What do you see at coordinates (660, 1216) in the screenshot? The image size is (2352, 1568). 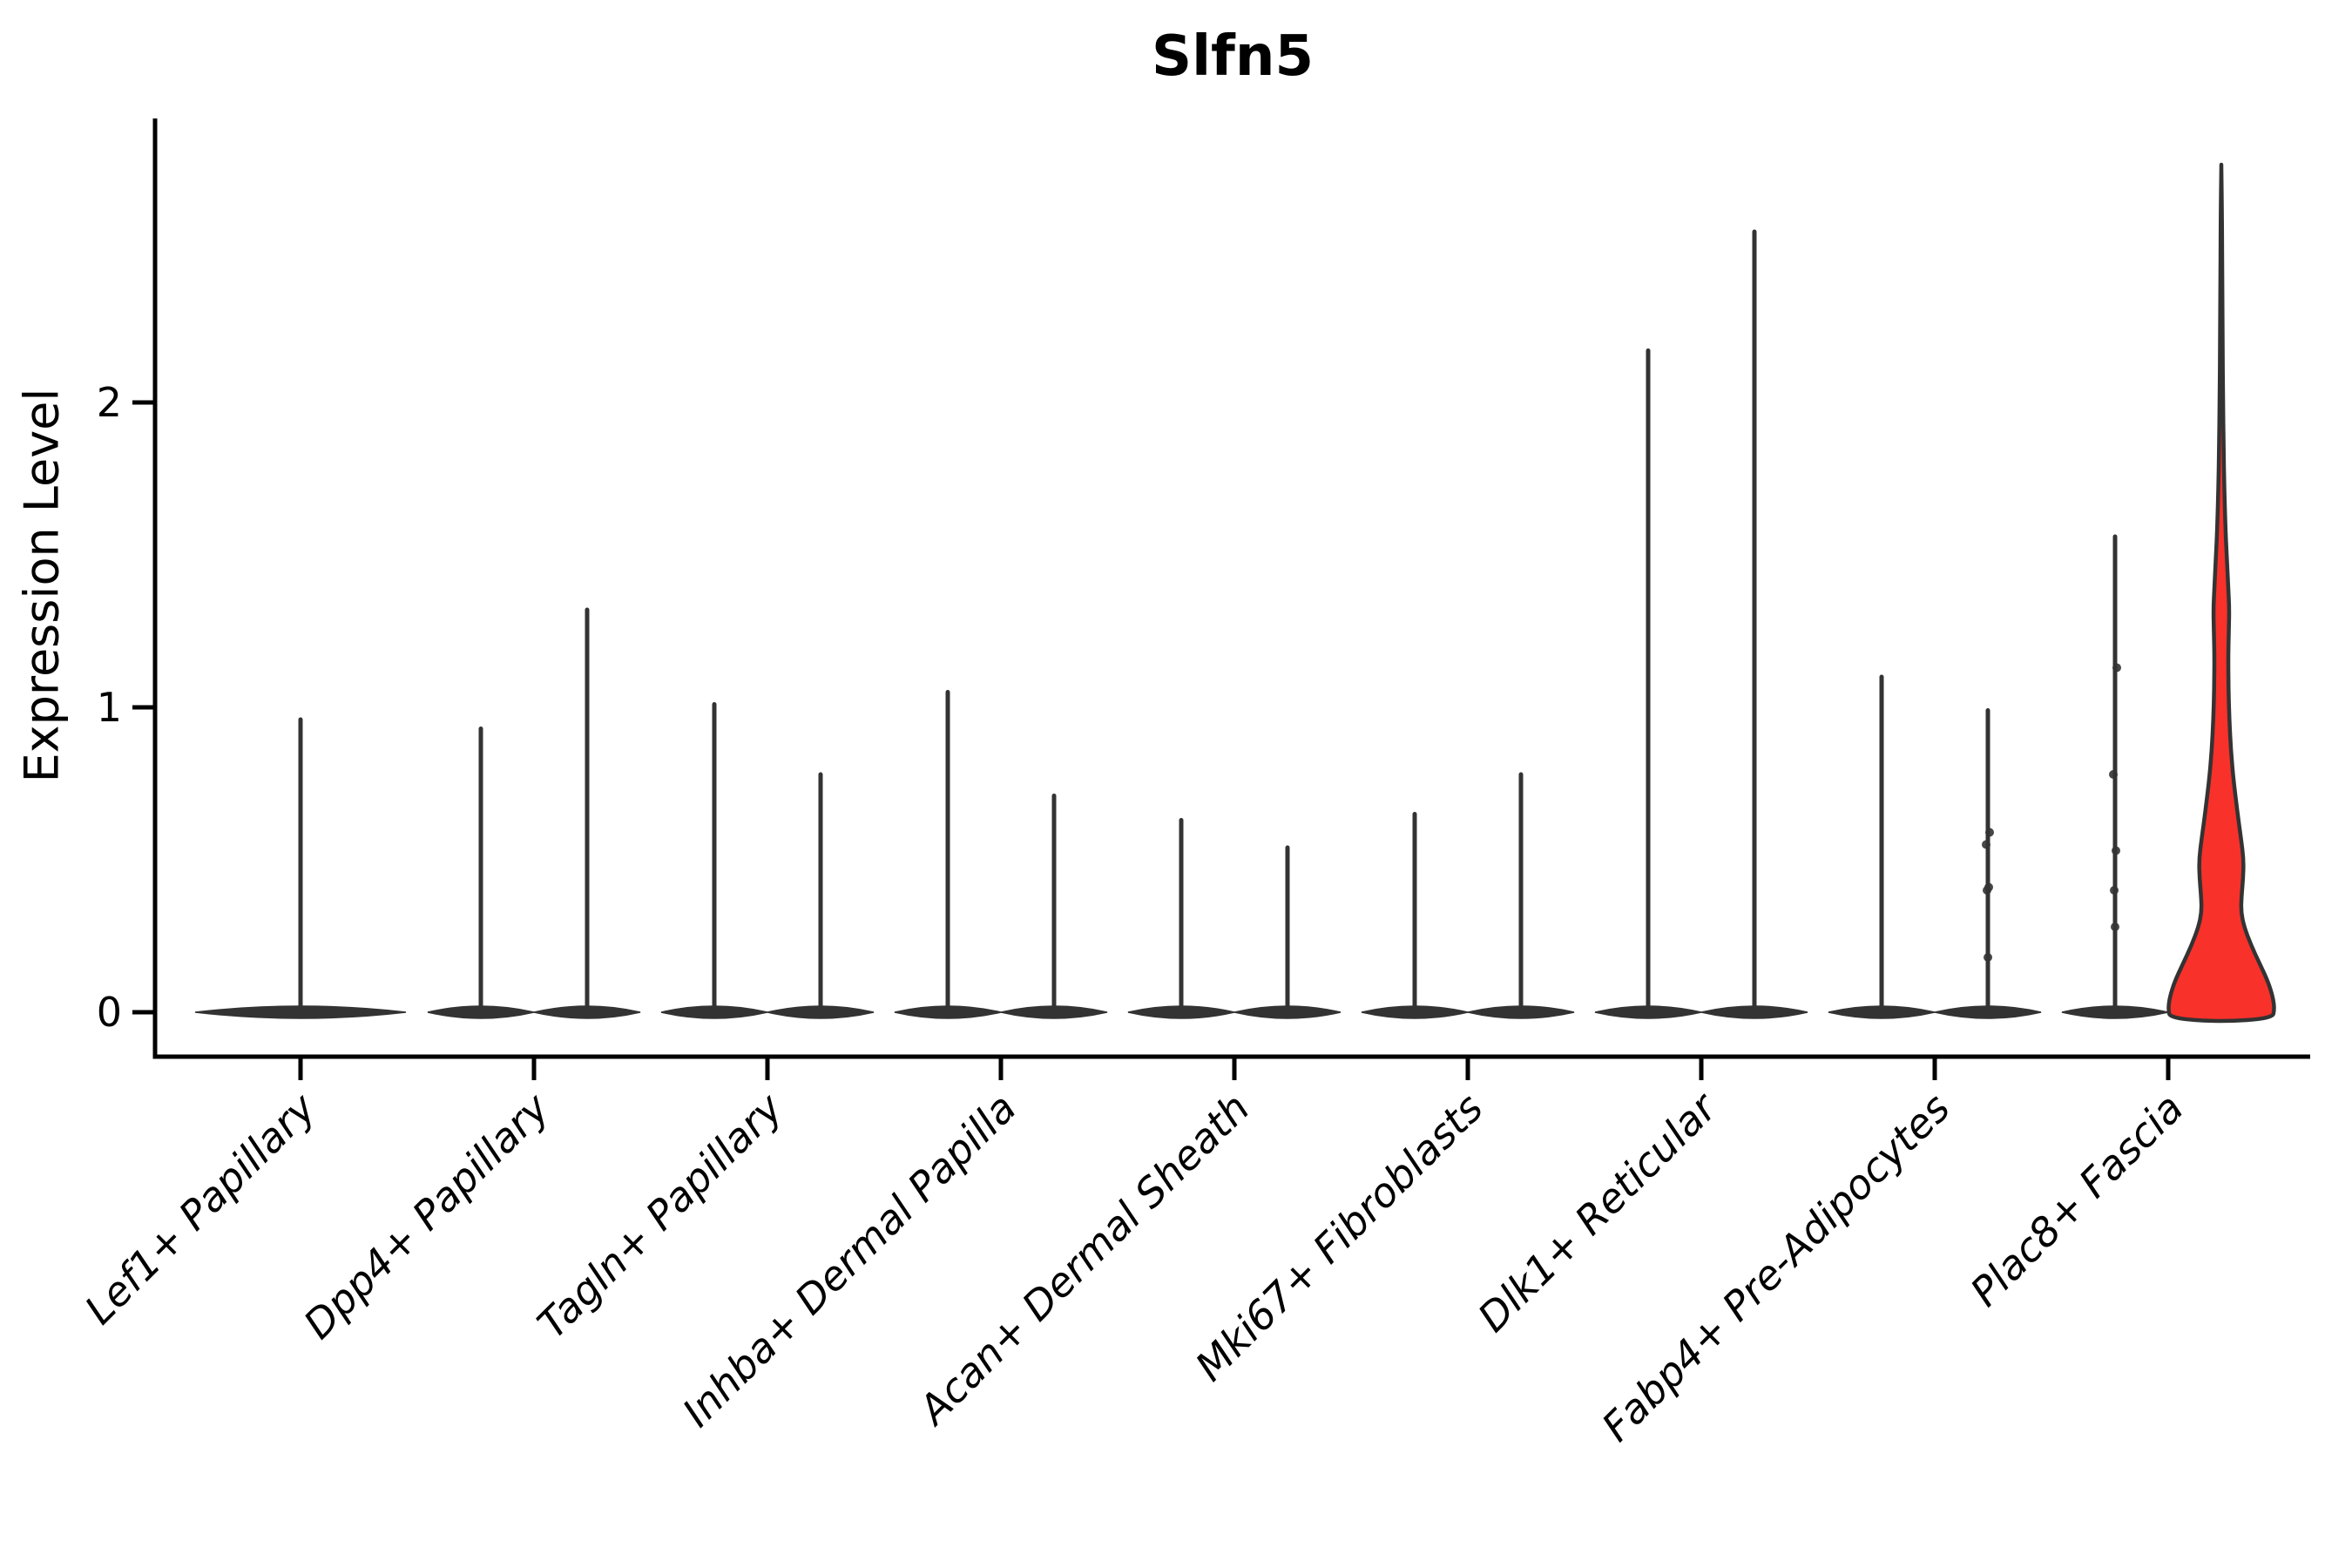 I see `x-tick-label: Tagln+ Papillary` at bounding box center [660, 1216].